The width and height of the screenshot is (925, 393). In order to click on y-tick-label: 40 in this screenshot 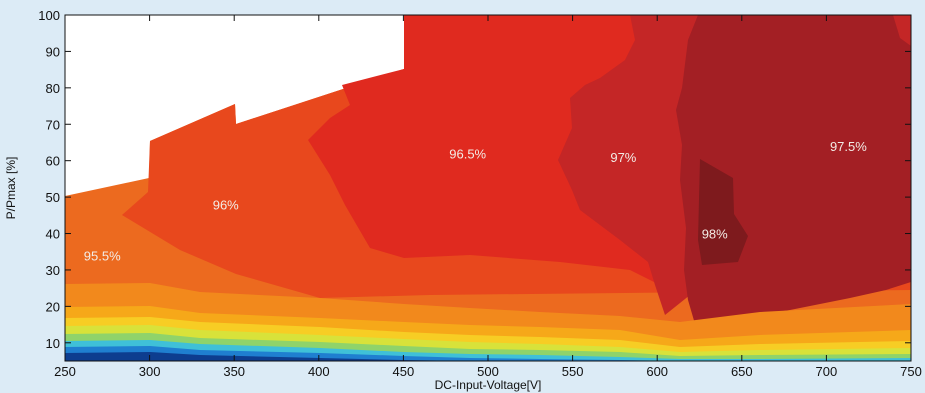, I will do `click(53, 234)`.